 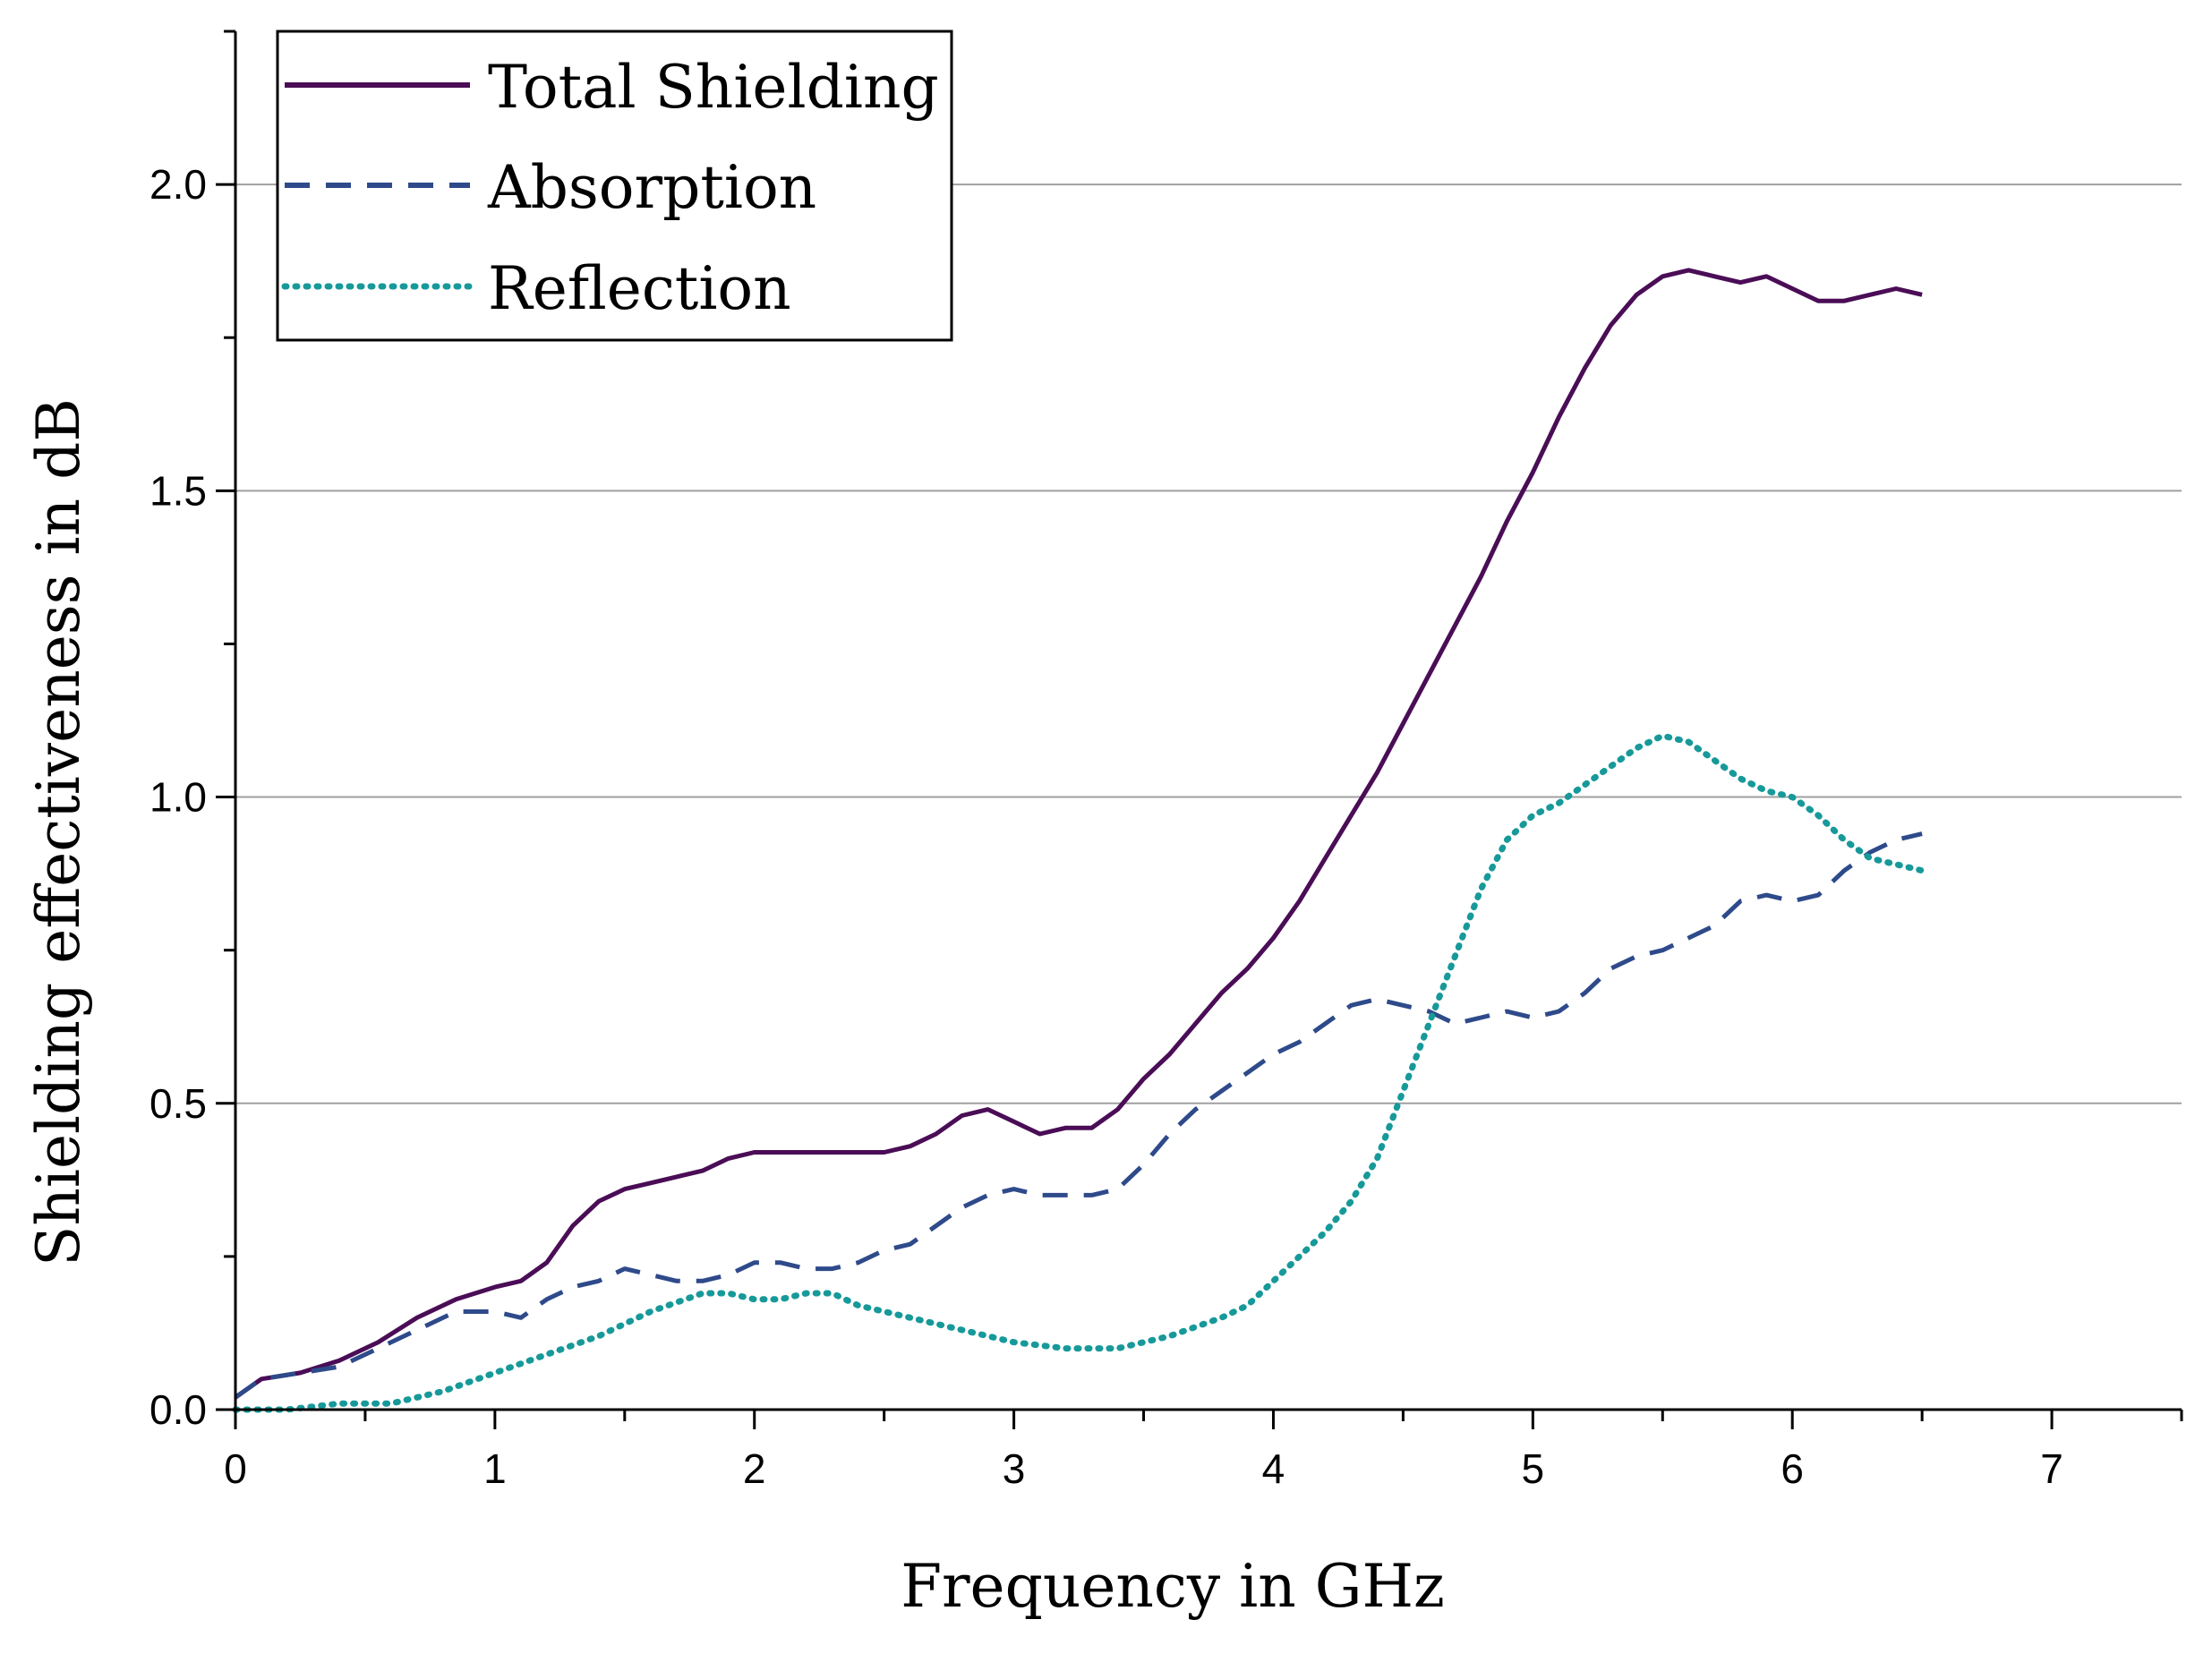 I want to click on legend-label-total-shielding: Total Shielding, so click(x=713, y=87).